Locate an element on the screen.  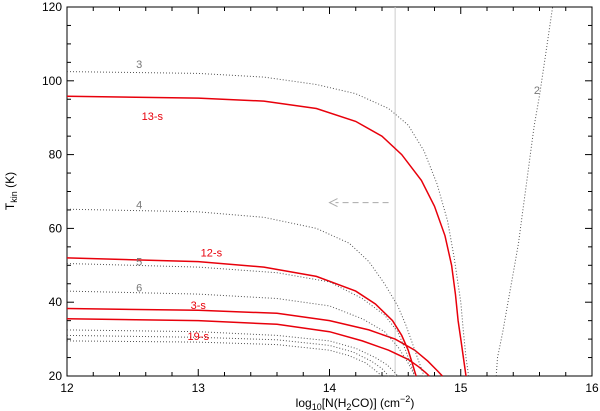
series-label-3: 3 is located at coordinates (139, 65).